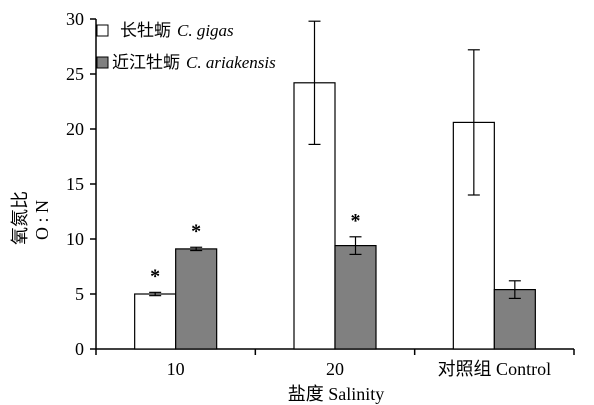 The width and height of the screenshot is (594, 405). I want to click on y-tick-label-15: 15, so click(75, 184).